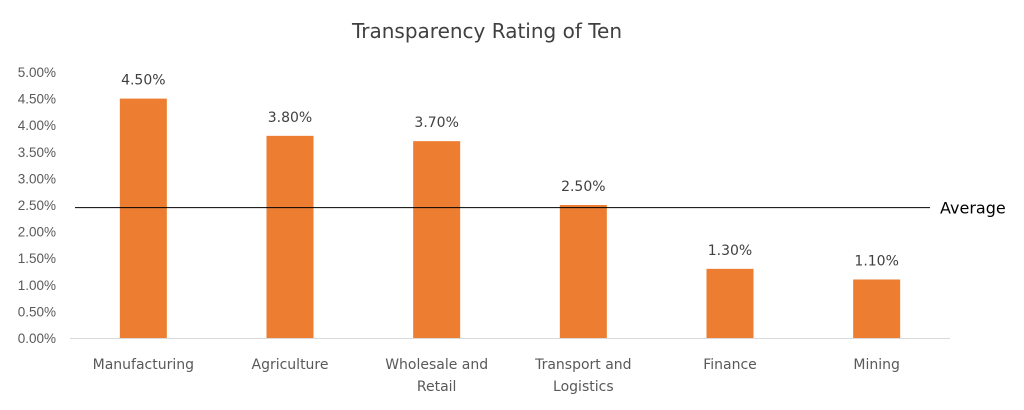  I want to click on data-label: 1.30%, so click(730, 251).